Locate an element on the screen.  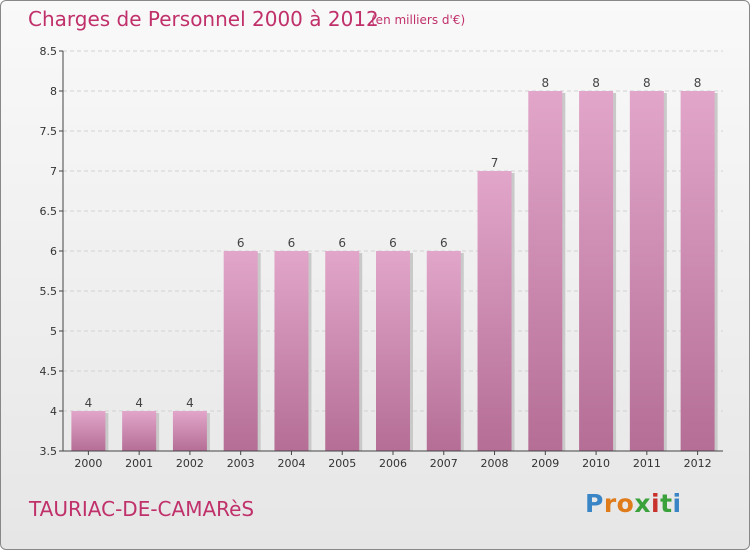
x-tick-label: 2009 is located at coordinates (545, 463).